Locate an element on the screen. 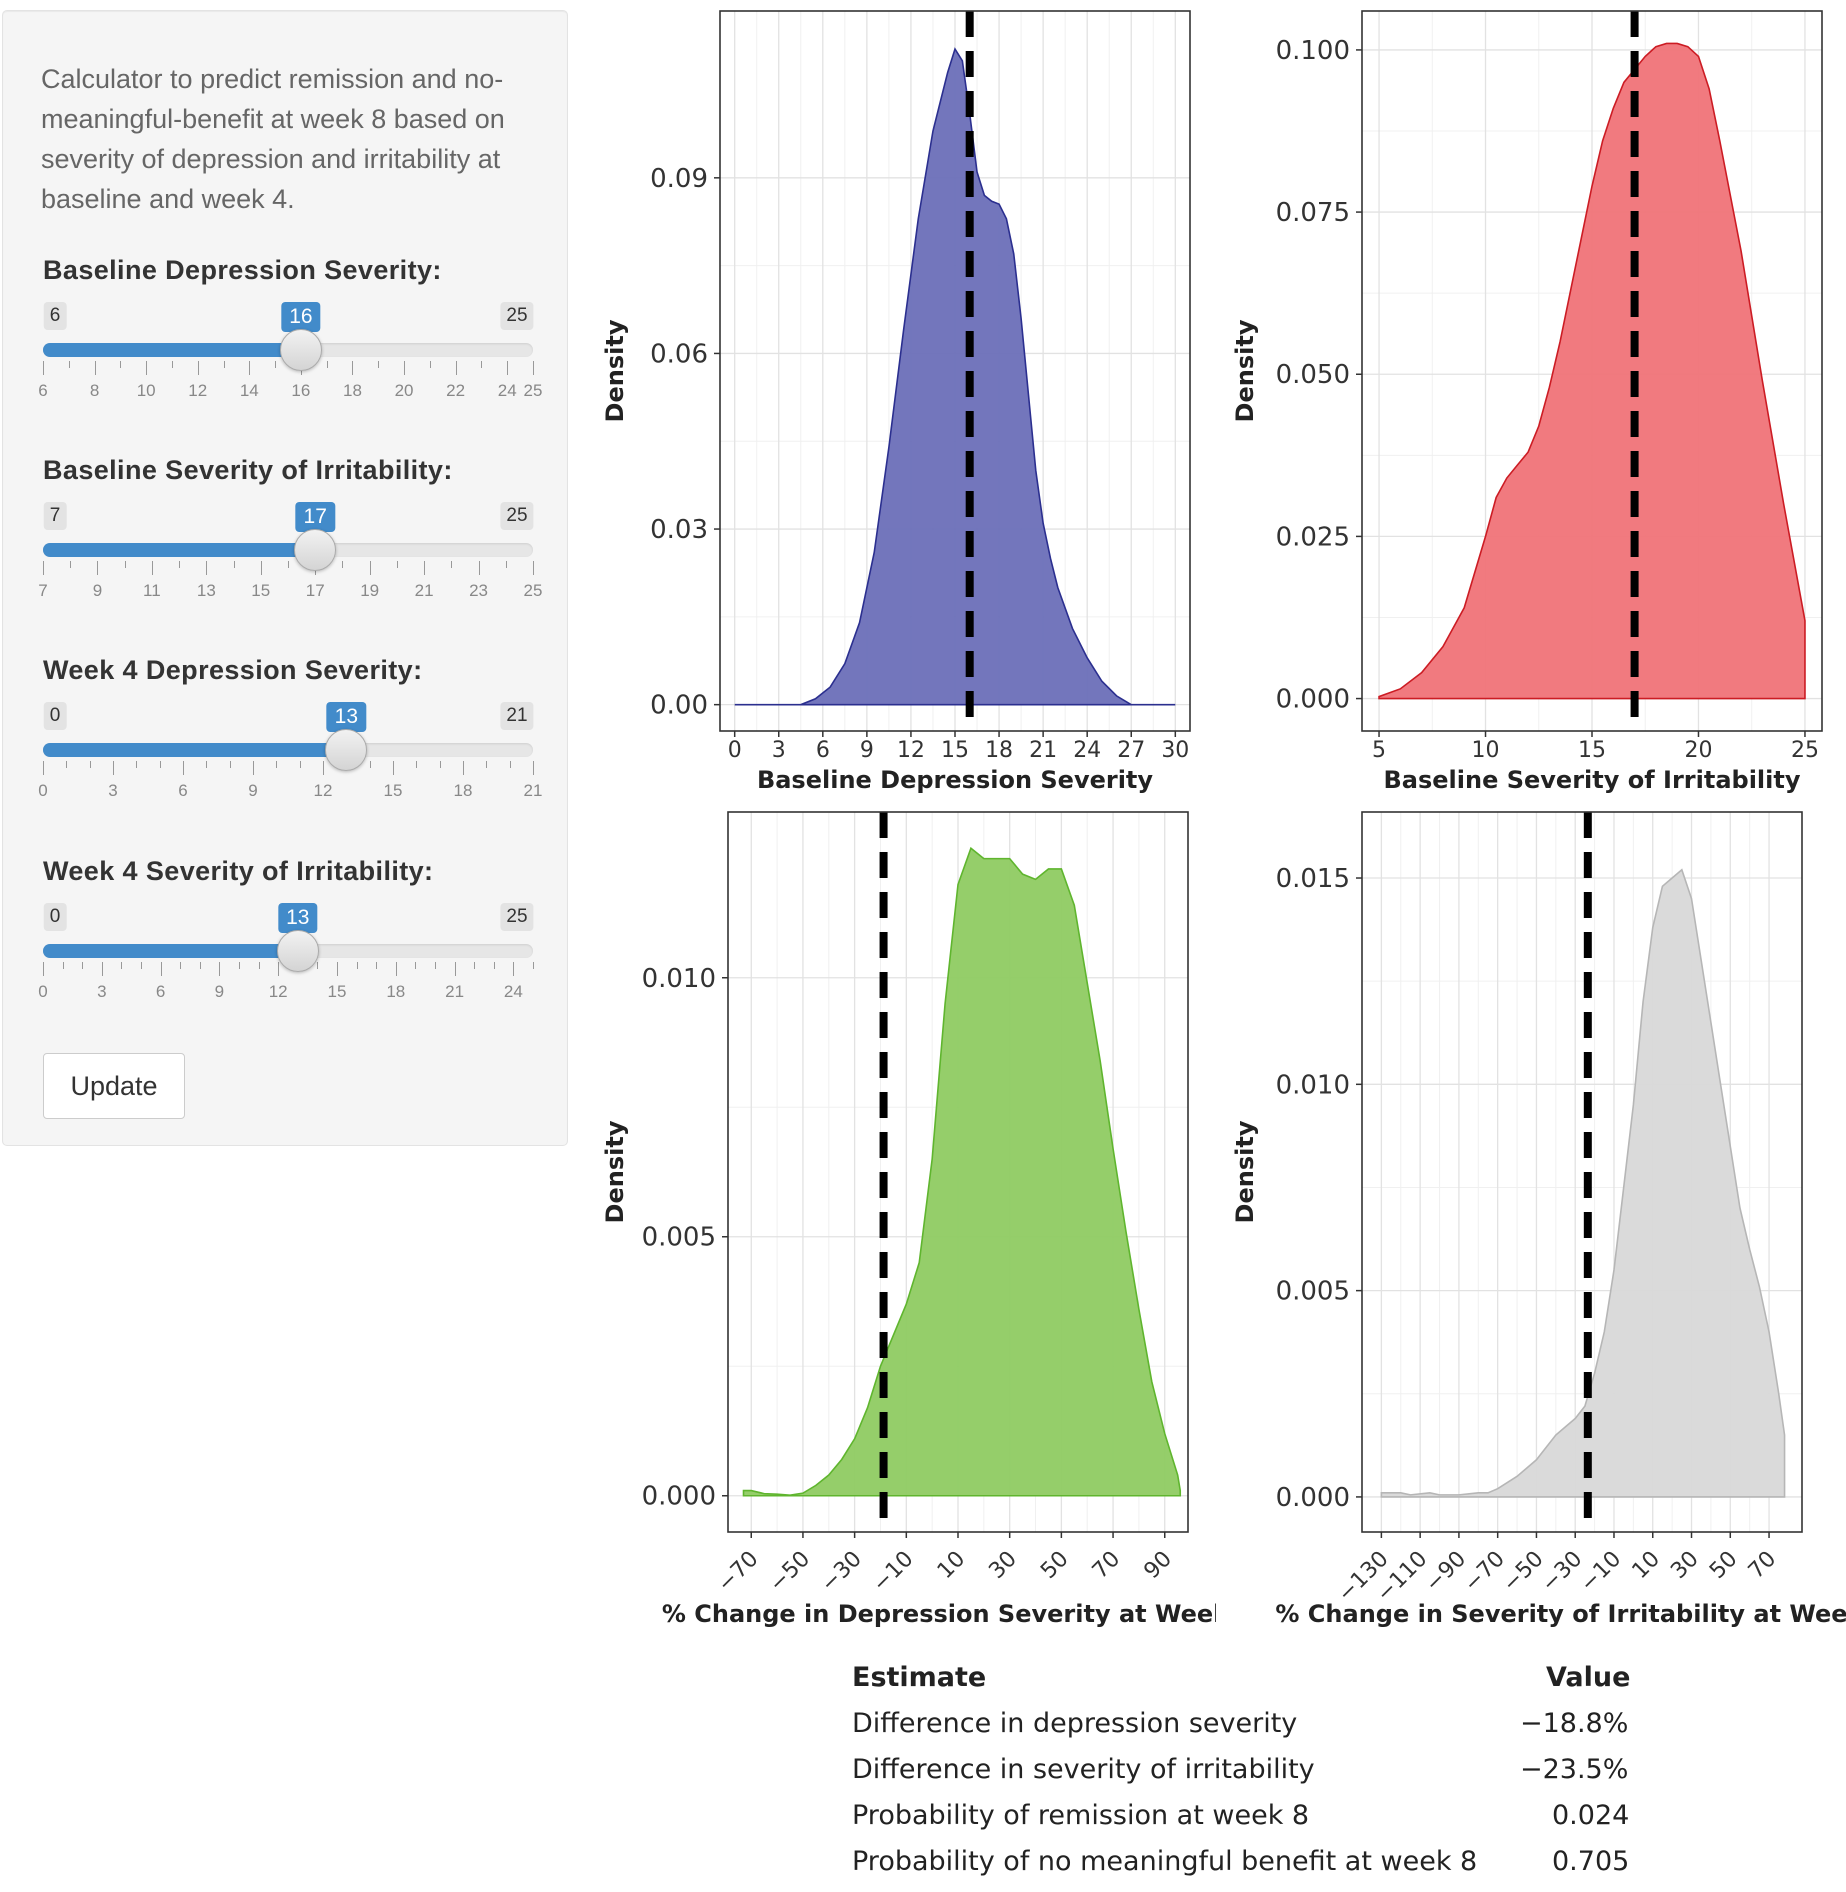  estimate-label: Difference in severity of irritability is located at coordinates (1083, 1769).